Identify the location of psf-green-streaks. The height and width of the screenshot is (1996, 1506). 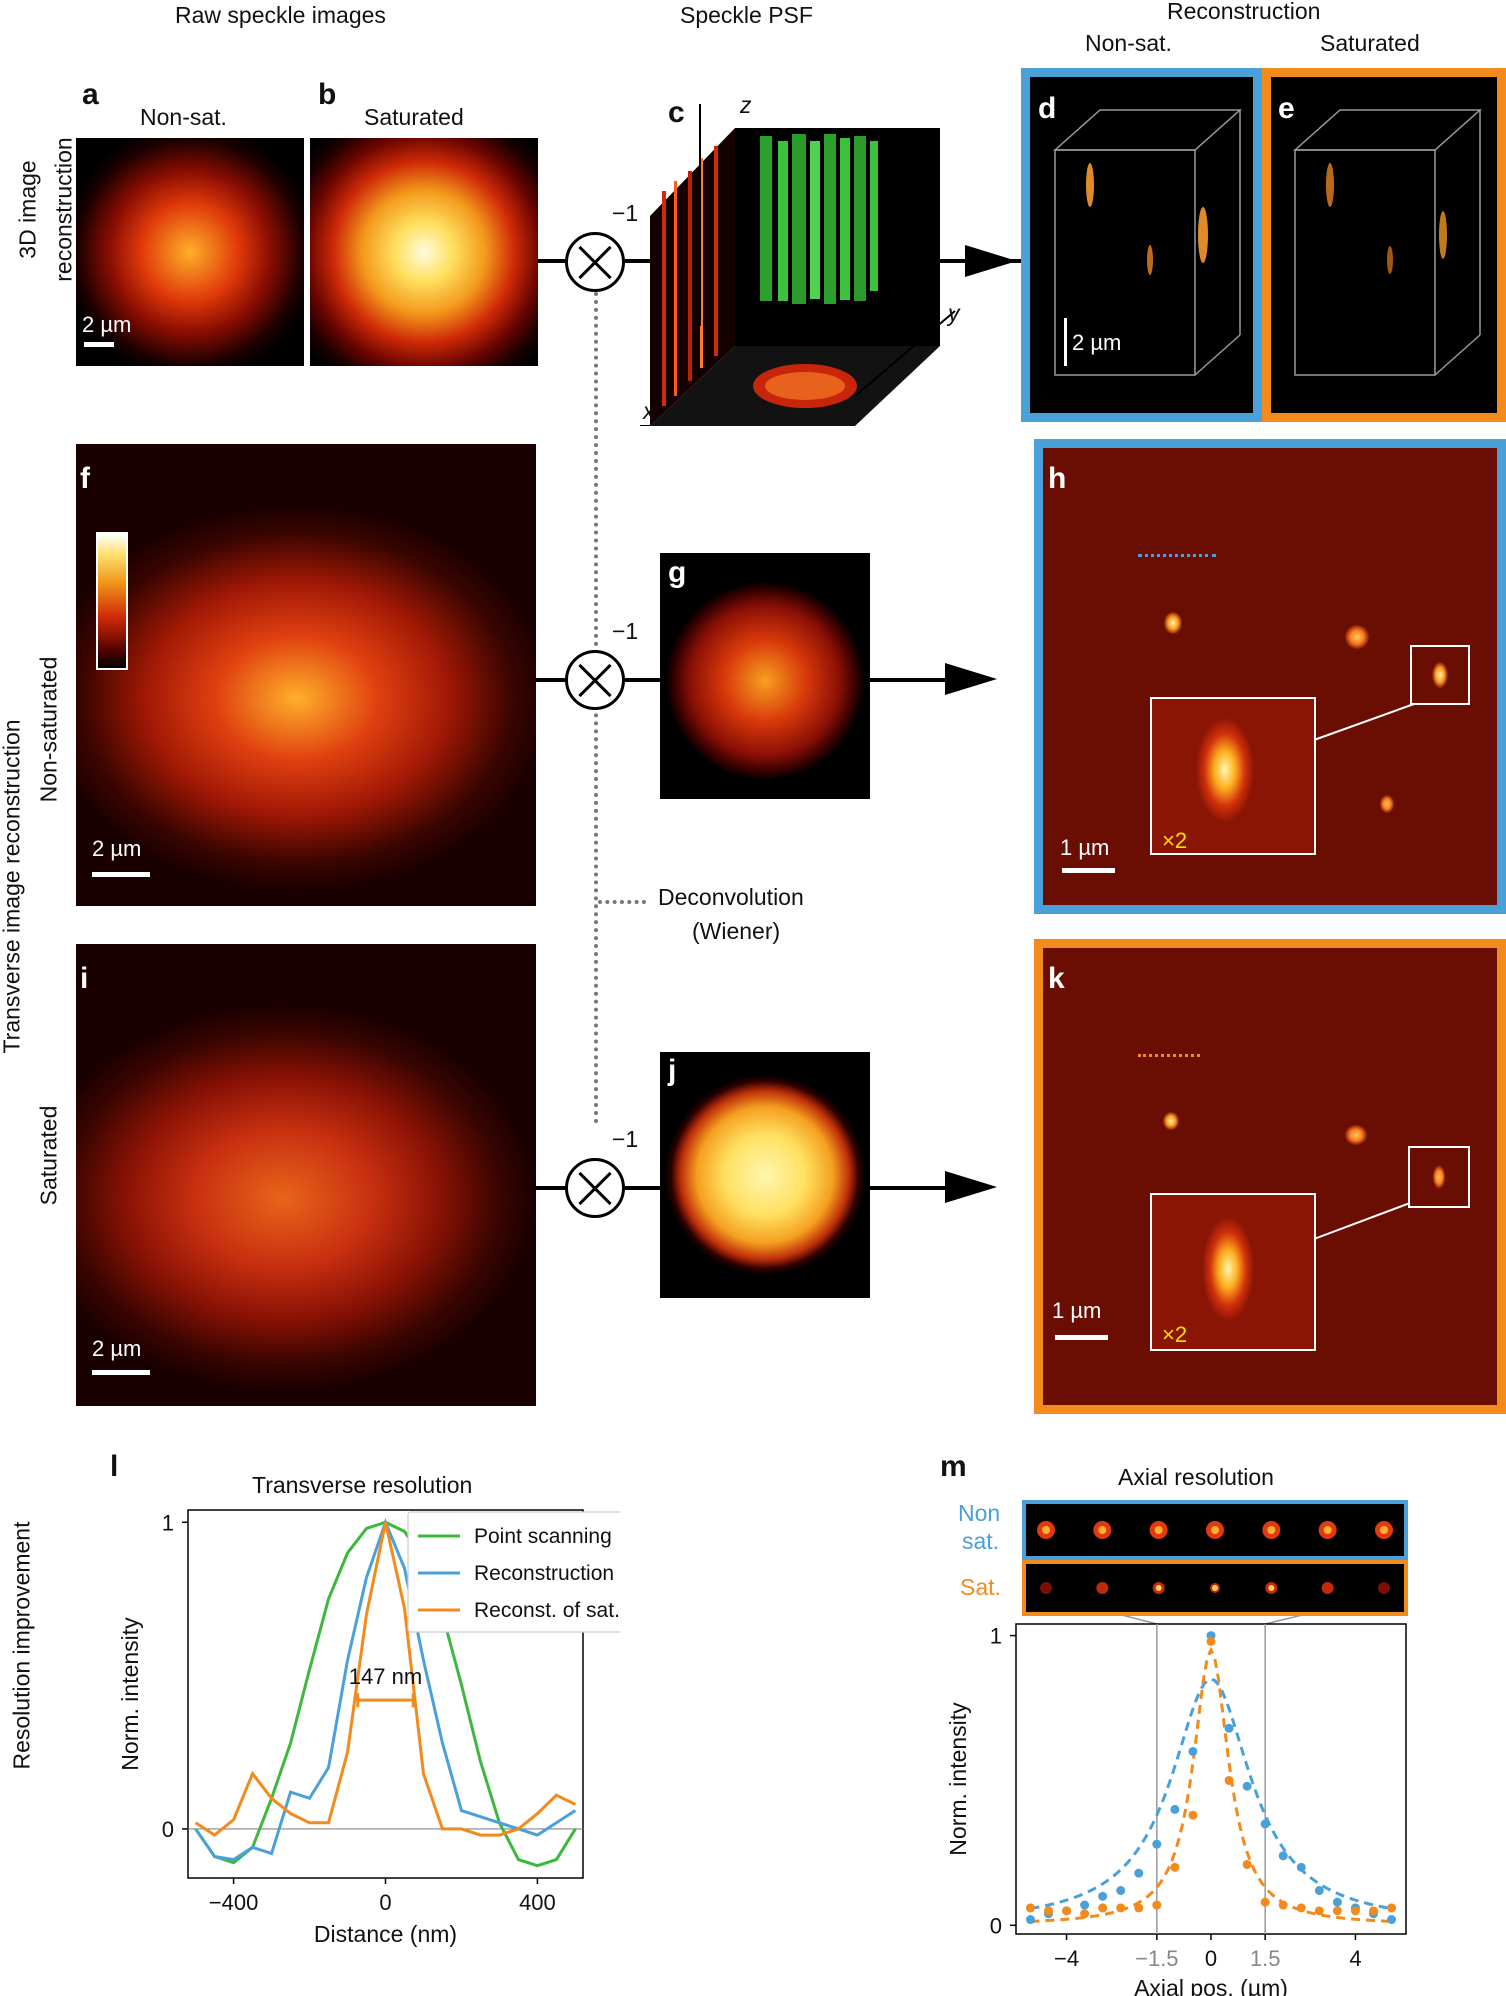
(819, 219).